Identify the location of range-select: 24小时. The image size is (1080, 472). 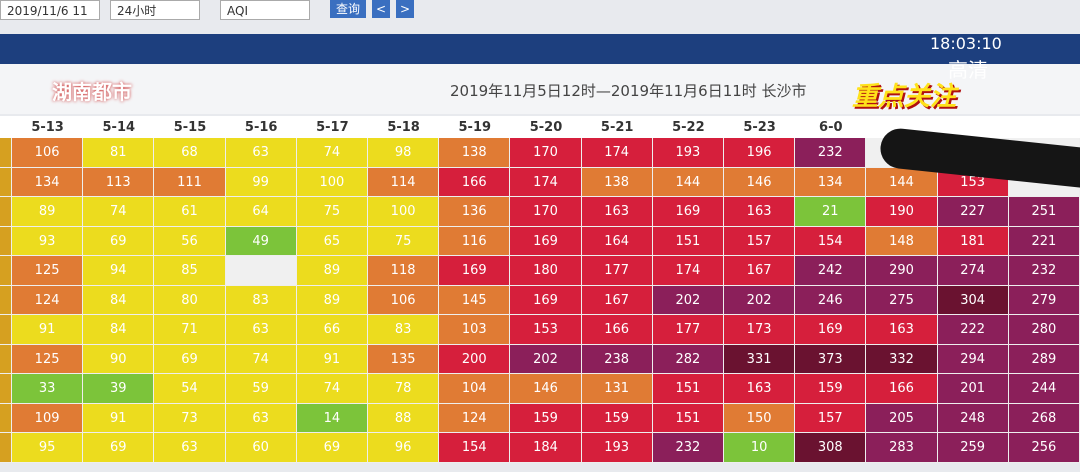
(155, 10).